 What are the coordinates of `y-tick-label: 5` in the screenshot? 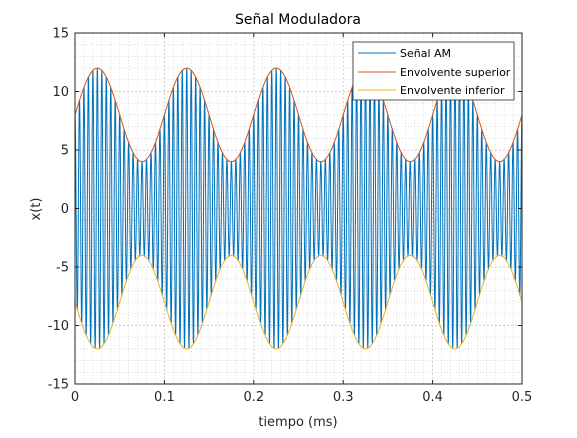 It's located at (65, 151).